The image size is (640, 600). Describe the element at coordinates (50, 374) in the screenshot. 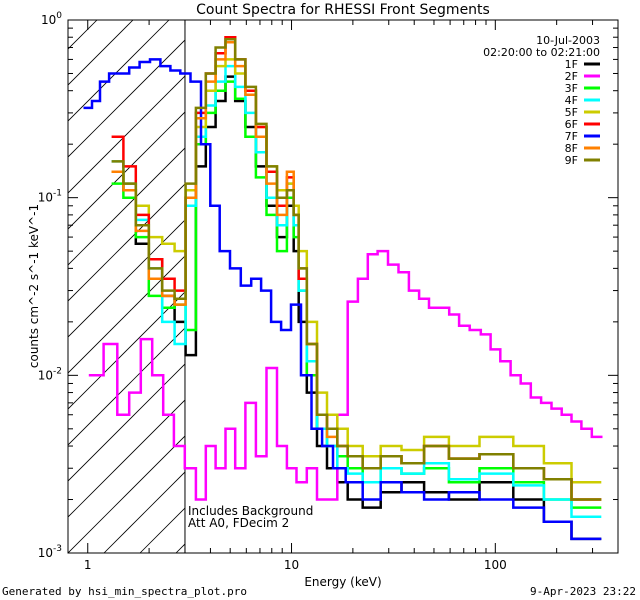

I see `y-tick-label: 10⁻²` at that location.